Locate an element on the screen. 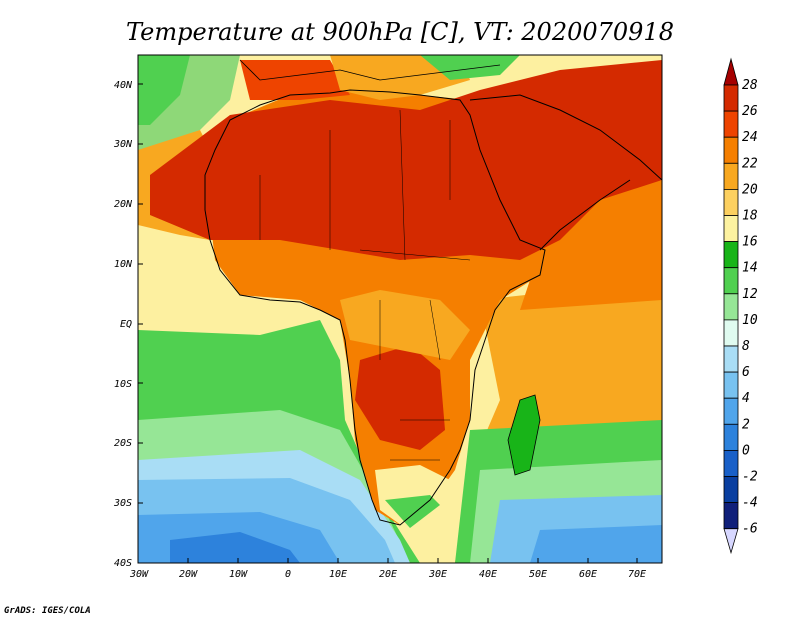  lon-label-20e: 20E is located at coordinates (388, 574).